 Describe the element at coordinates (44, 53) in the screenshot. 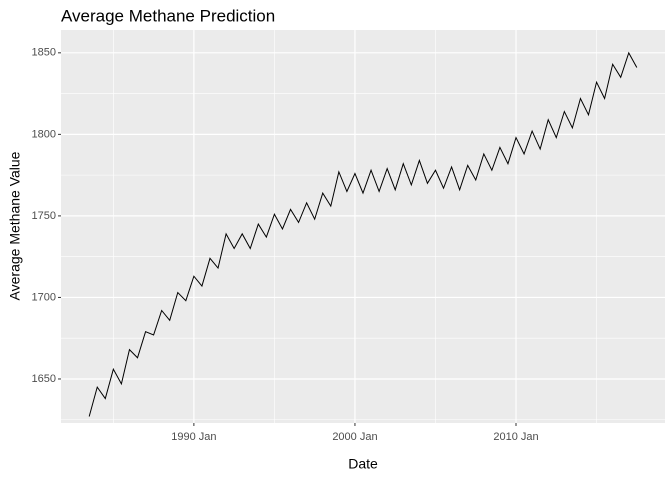

I see `y-tick-label: 1850` at that location.